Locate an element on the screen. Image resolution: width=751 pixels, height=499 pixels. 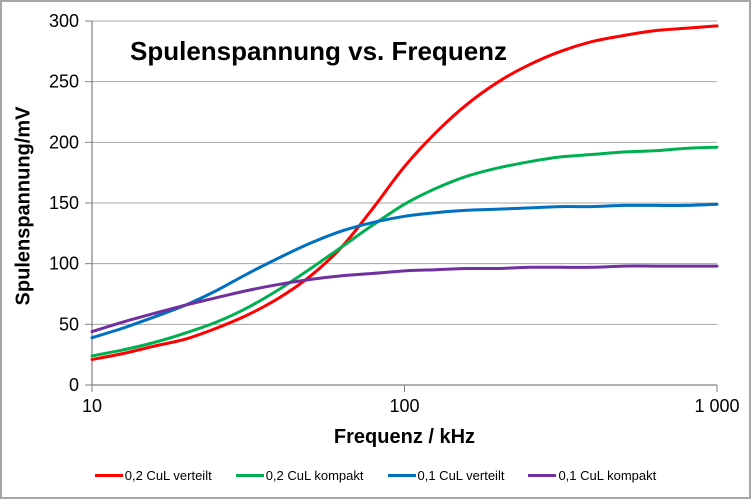
legend-item: 0,1 CuL kompakt is located at coordinates (592, 475).